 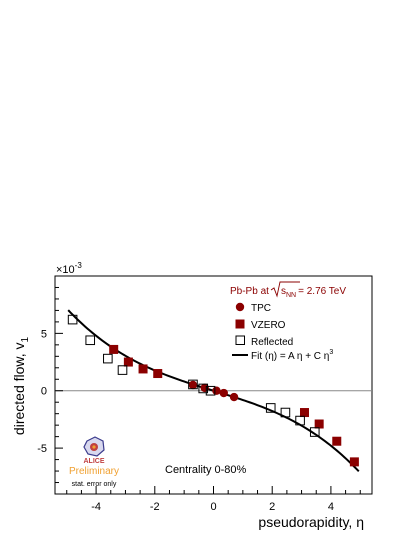 What do you see at coordinates (272, 342) in the screenshot?
I see `legend-reflected-label: Reflected` at bounding box center [272, 342].